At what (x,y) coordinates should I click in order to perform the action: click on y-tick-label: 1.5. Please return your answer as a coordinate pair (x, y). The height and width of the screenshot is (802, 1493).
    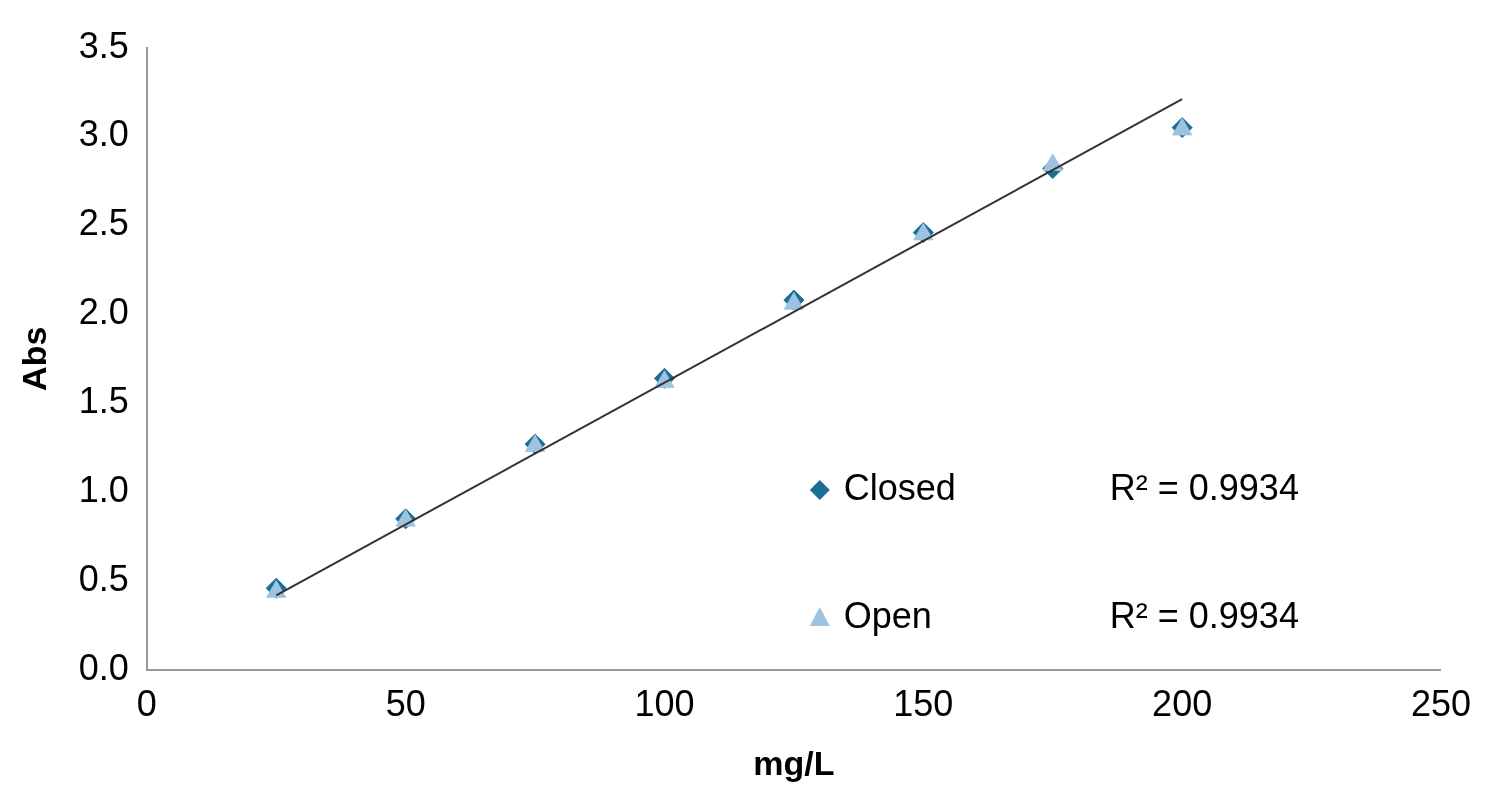
    Looking at the image, I should click on (103, 401).